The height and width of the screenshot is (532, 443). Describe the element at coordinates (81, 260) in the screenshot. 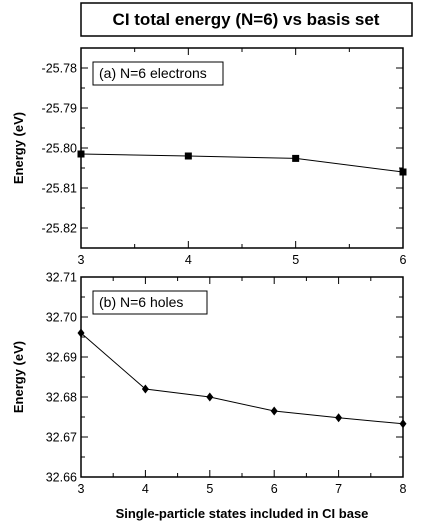

I see `panel-a-x-tick-label: 3` at that location.